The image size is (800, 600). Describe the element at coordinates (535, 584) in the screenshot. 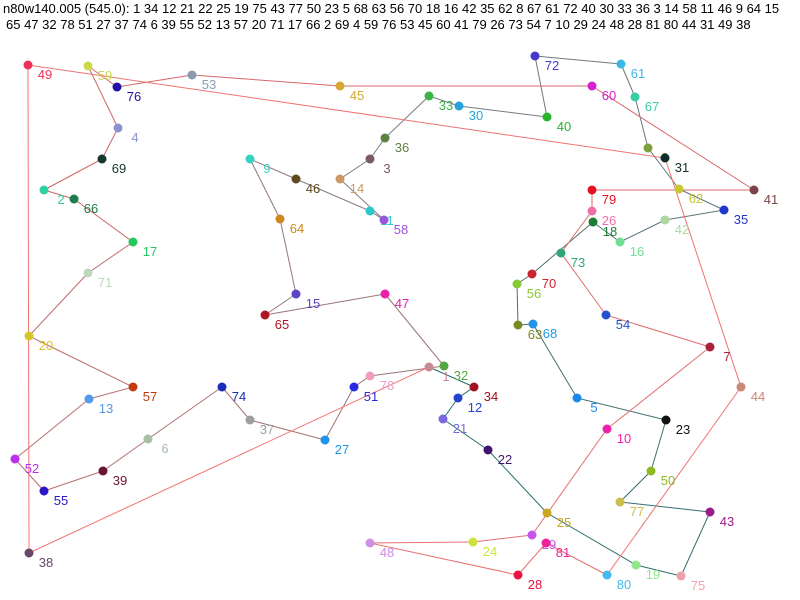

I see `city-label-28: 28` at that location.